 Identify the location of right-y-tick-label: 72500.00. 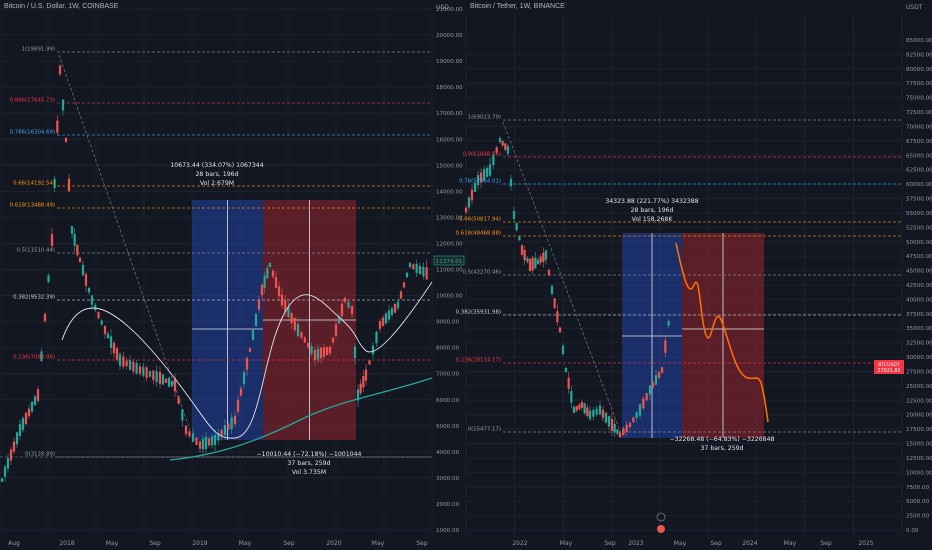
(919, 113).